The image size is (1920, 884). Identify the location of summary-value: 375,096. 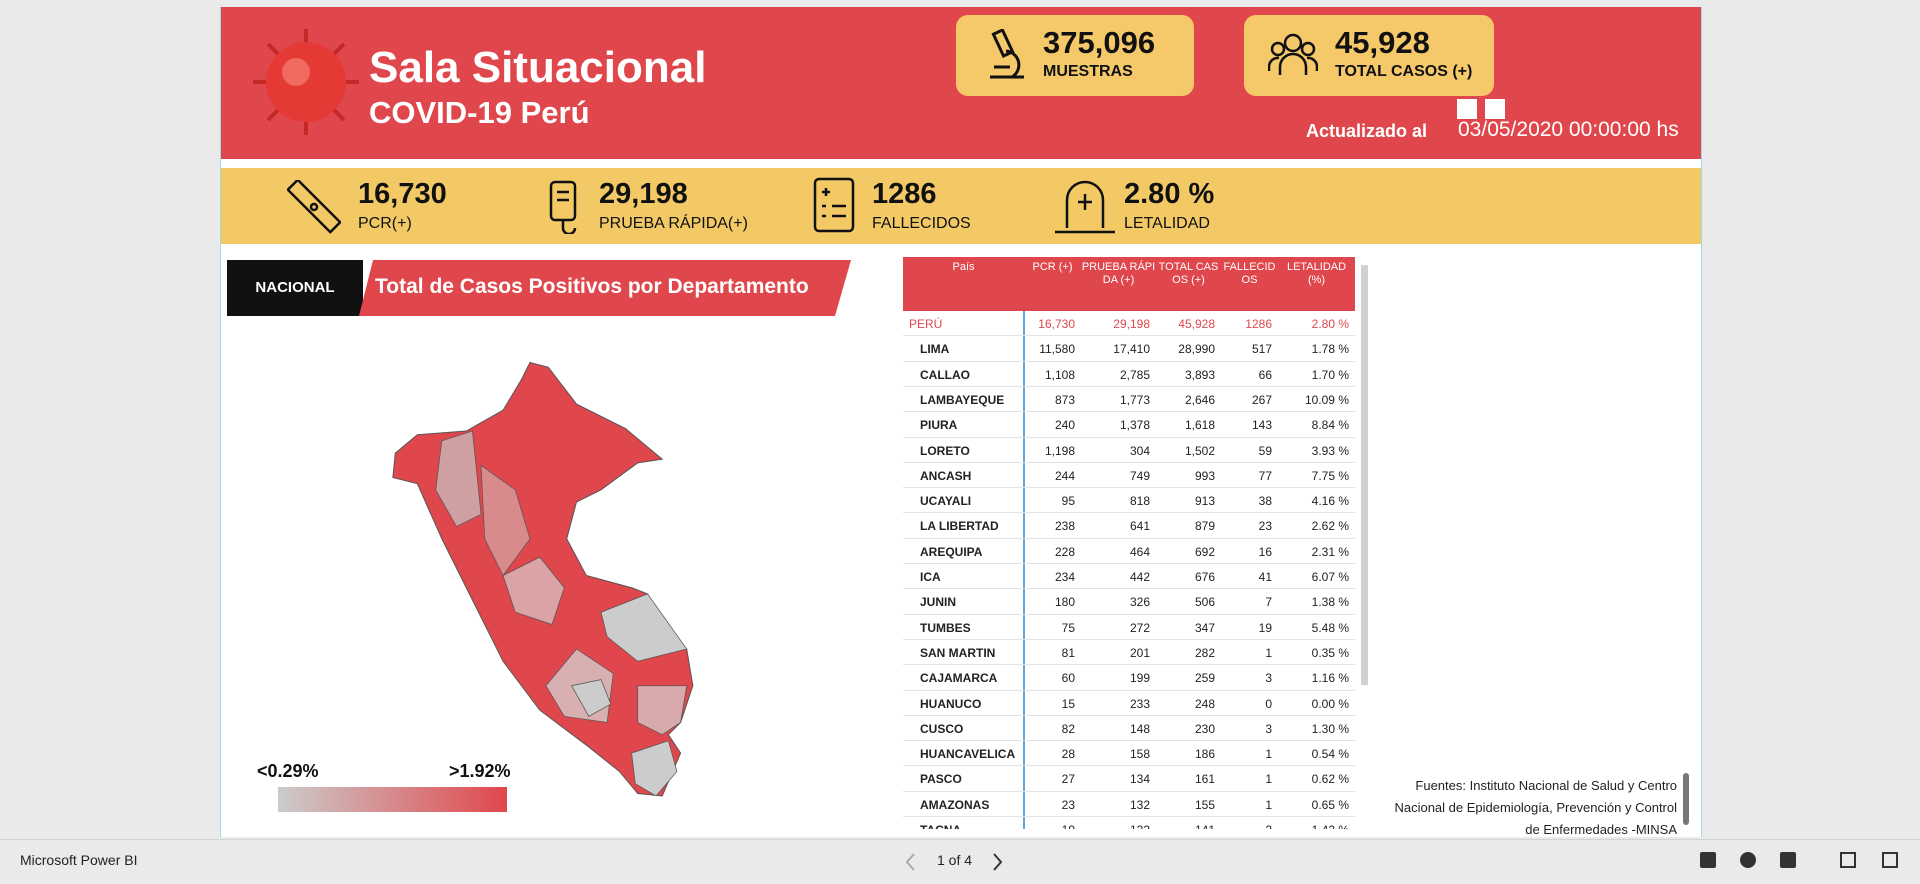
(1099, 42).